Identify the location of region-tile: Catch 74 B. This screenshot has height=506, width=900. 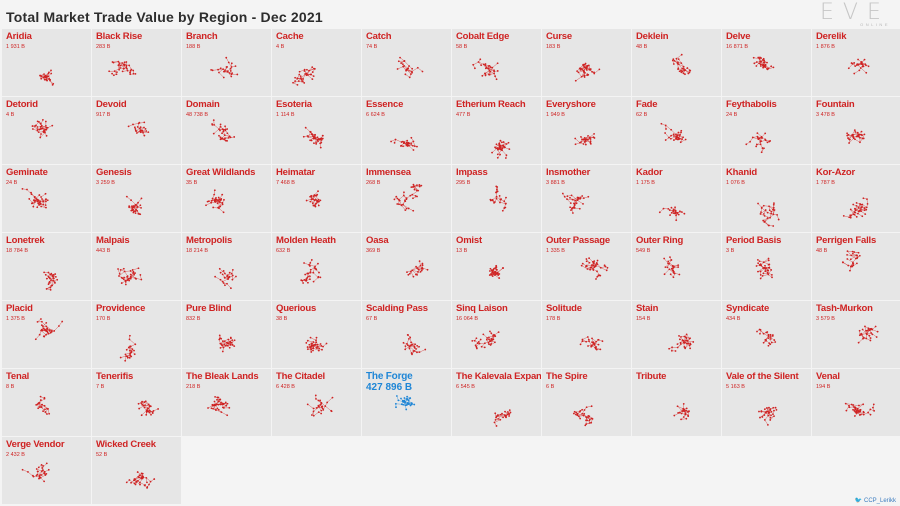
(406, 62).